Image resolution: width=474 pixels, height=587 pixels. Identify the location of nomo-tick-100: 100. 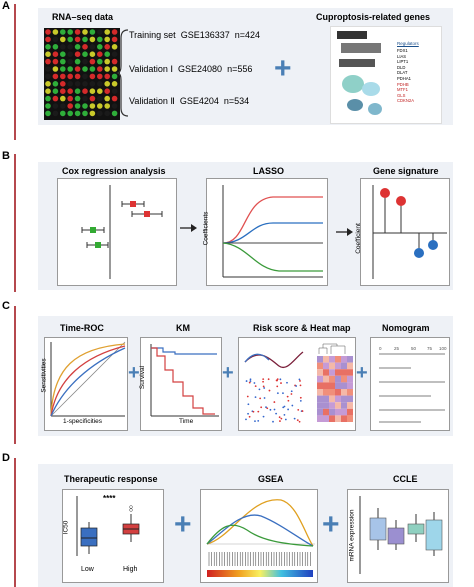
(443, 348).